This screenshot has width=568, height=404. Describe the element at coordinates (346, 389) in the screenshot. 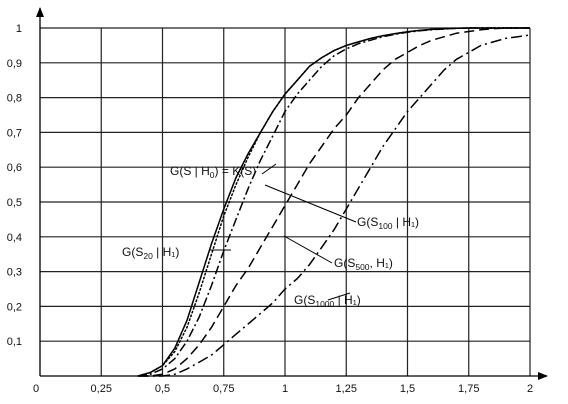

I see `x-tick-label: 1,25` at that location.